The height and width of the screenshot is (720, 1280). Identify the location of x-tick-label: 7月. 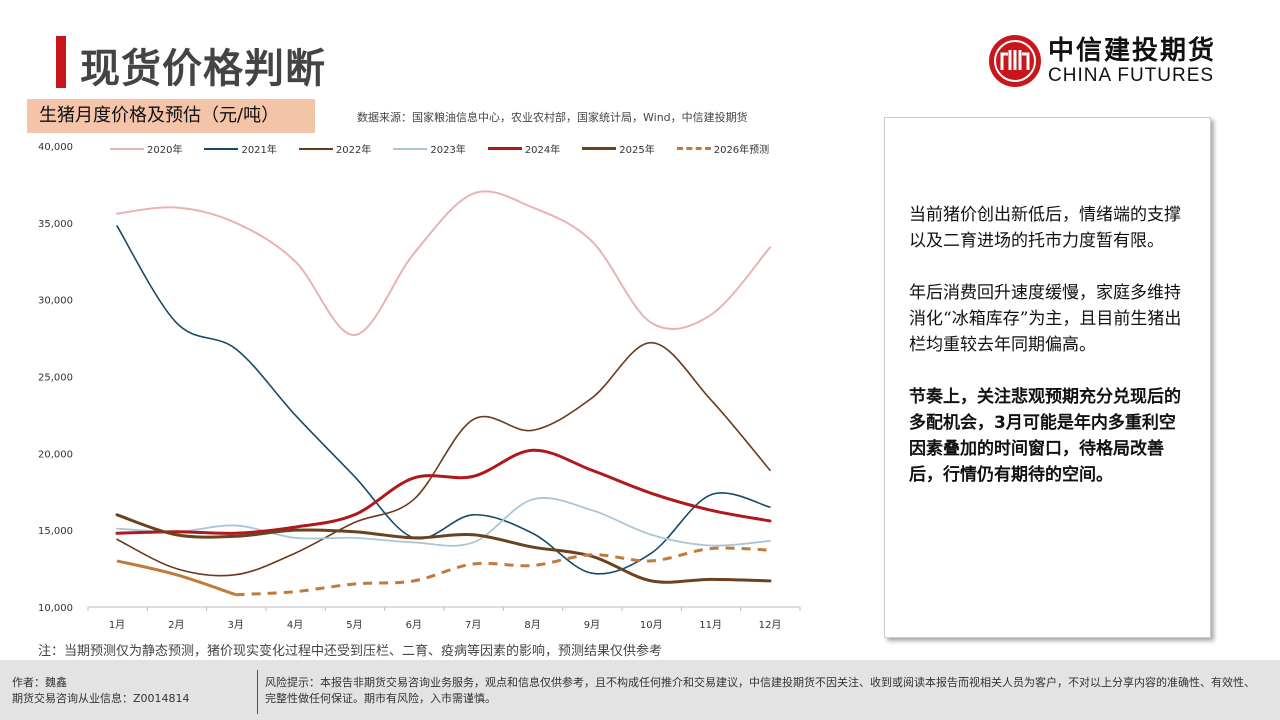
(473, 625).